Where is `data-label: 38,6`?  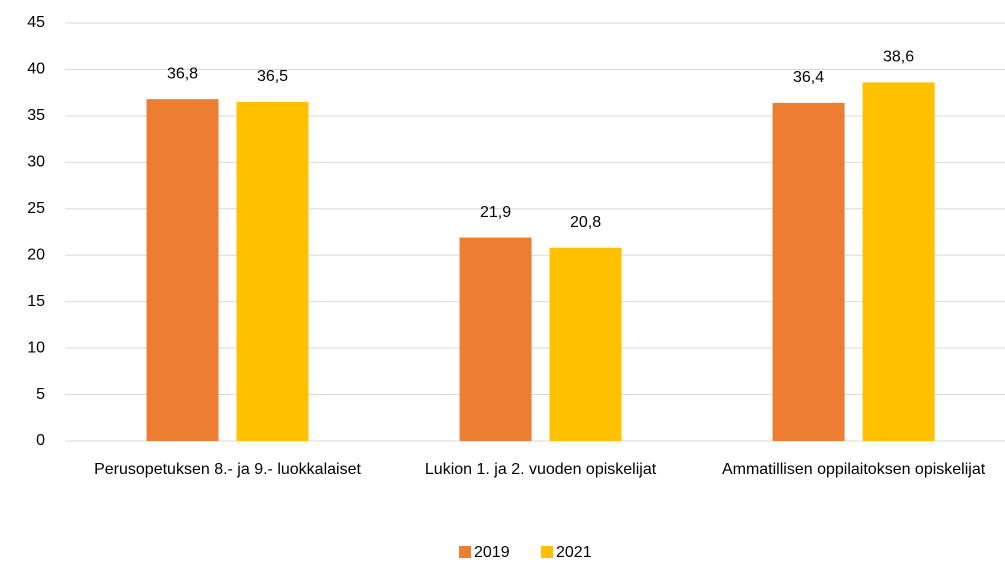 data-label: 38,6 is located at coordinates (898, 57).